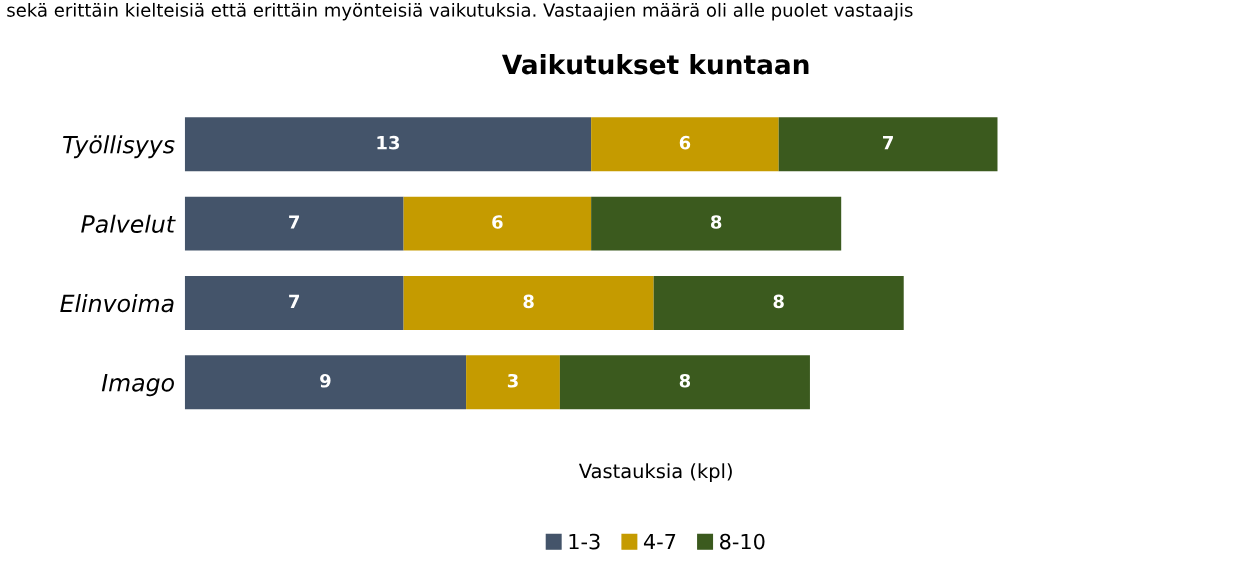 The height and width of the screenshot is (581, 1257). Describe the element at coordinates (659, 541) in the screenshot. I see `legend-label: 4-7` at that location.